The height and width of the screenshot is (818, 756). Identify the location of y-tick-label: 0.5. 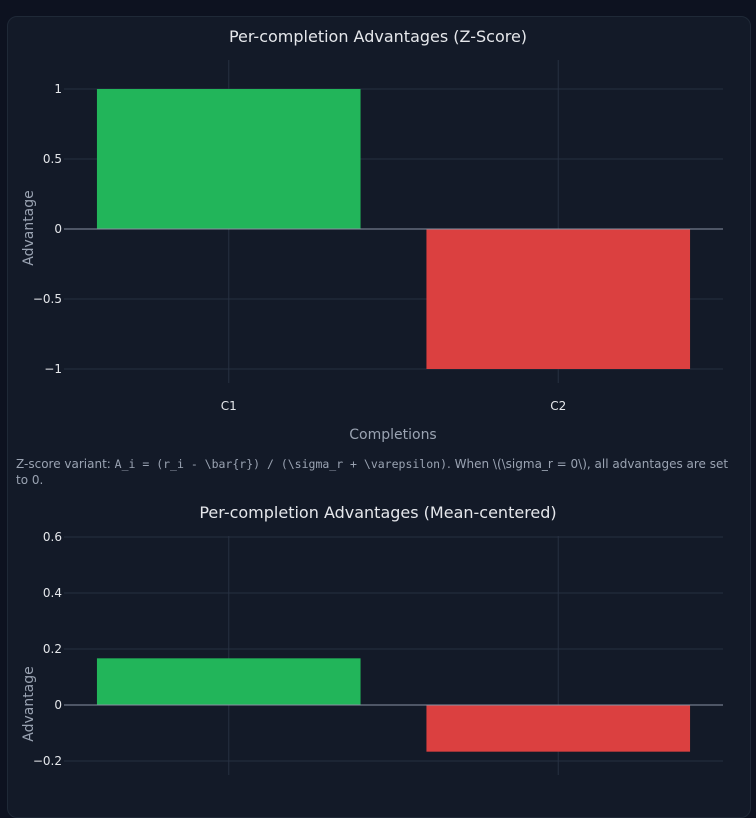
(52, 159).